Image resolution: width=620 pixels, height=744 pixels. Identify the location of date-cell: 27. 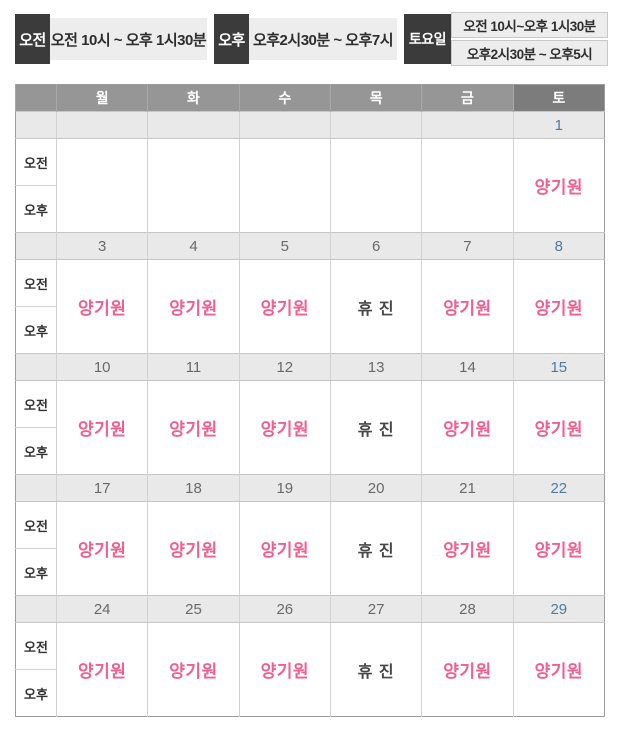
(375, 609).